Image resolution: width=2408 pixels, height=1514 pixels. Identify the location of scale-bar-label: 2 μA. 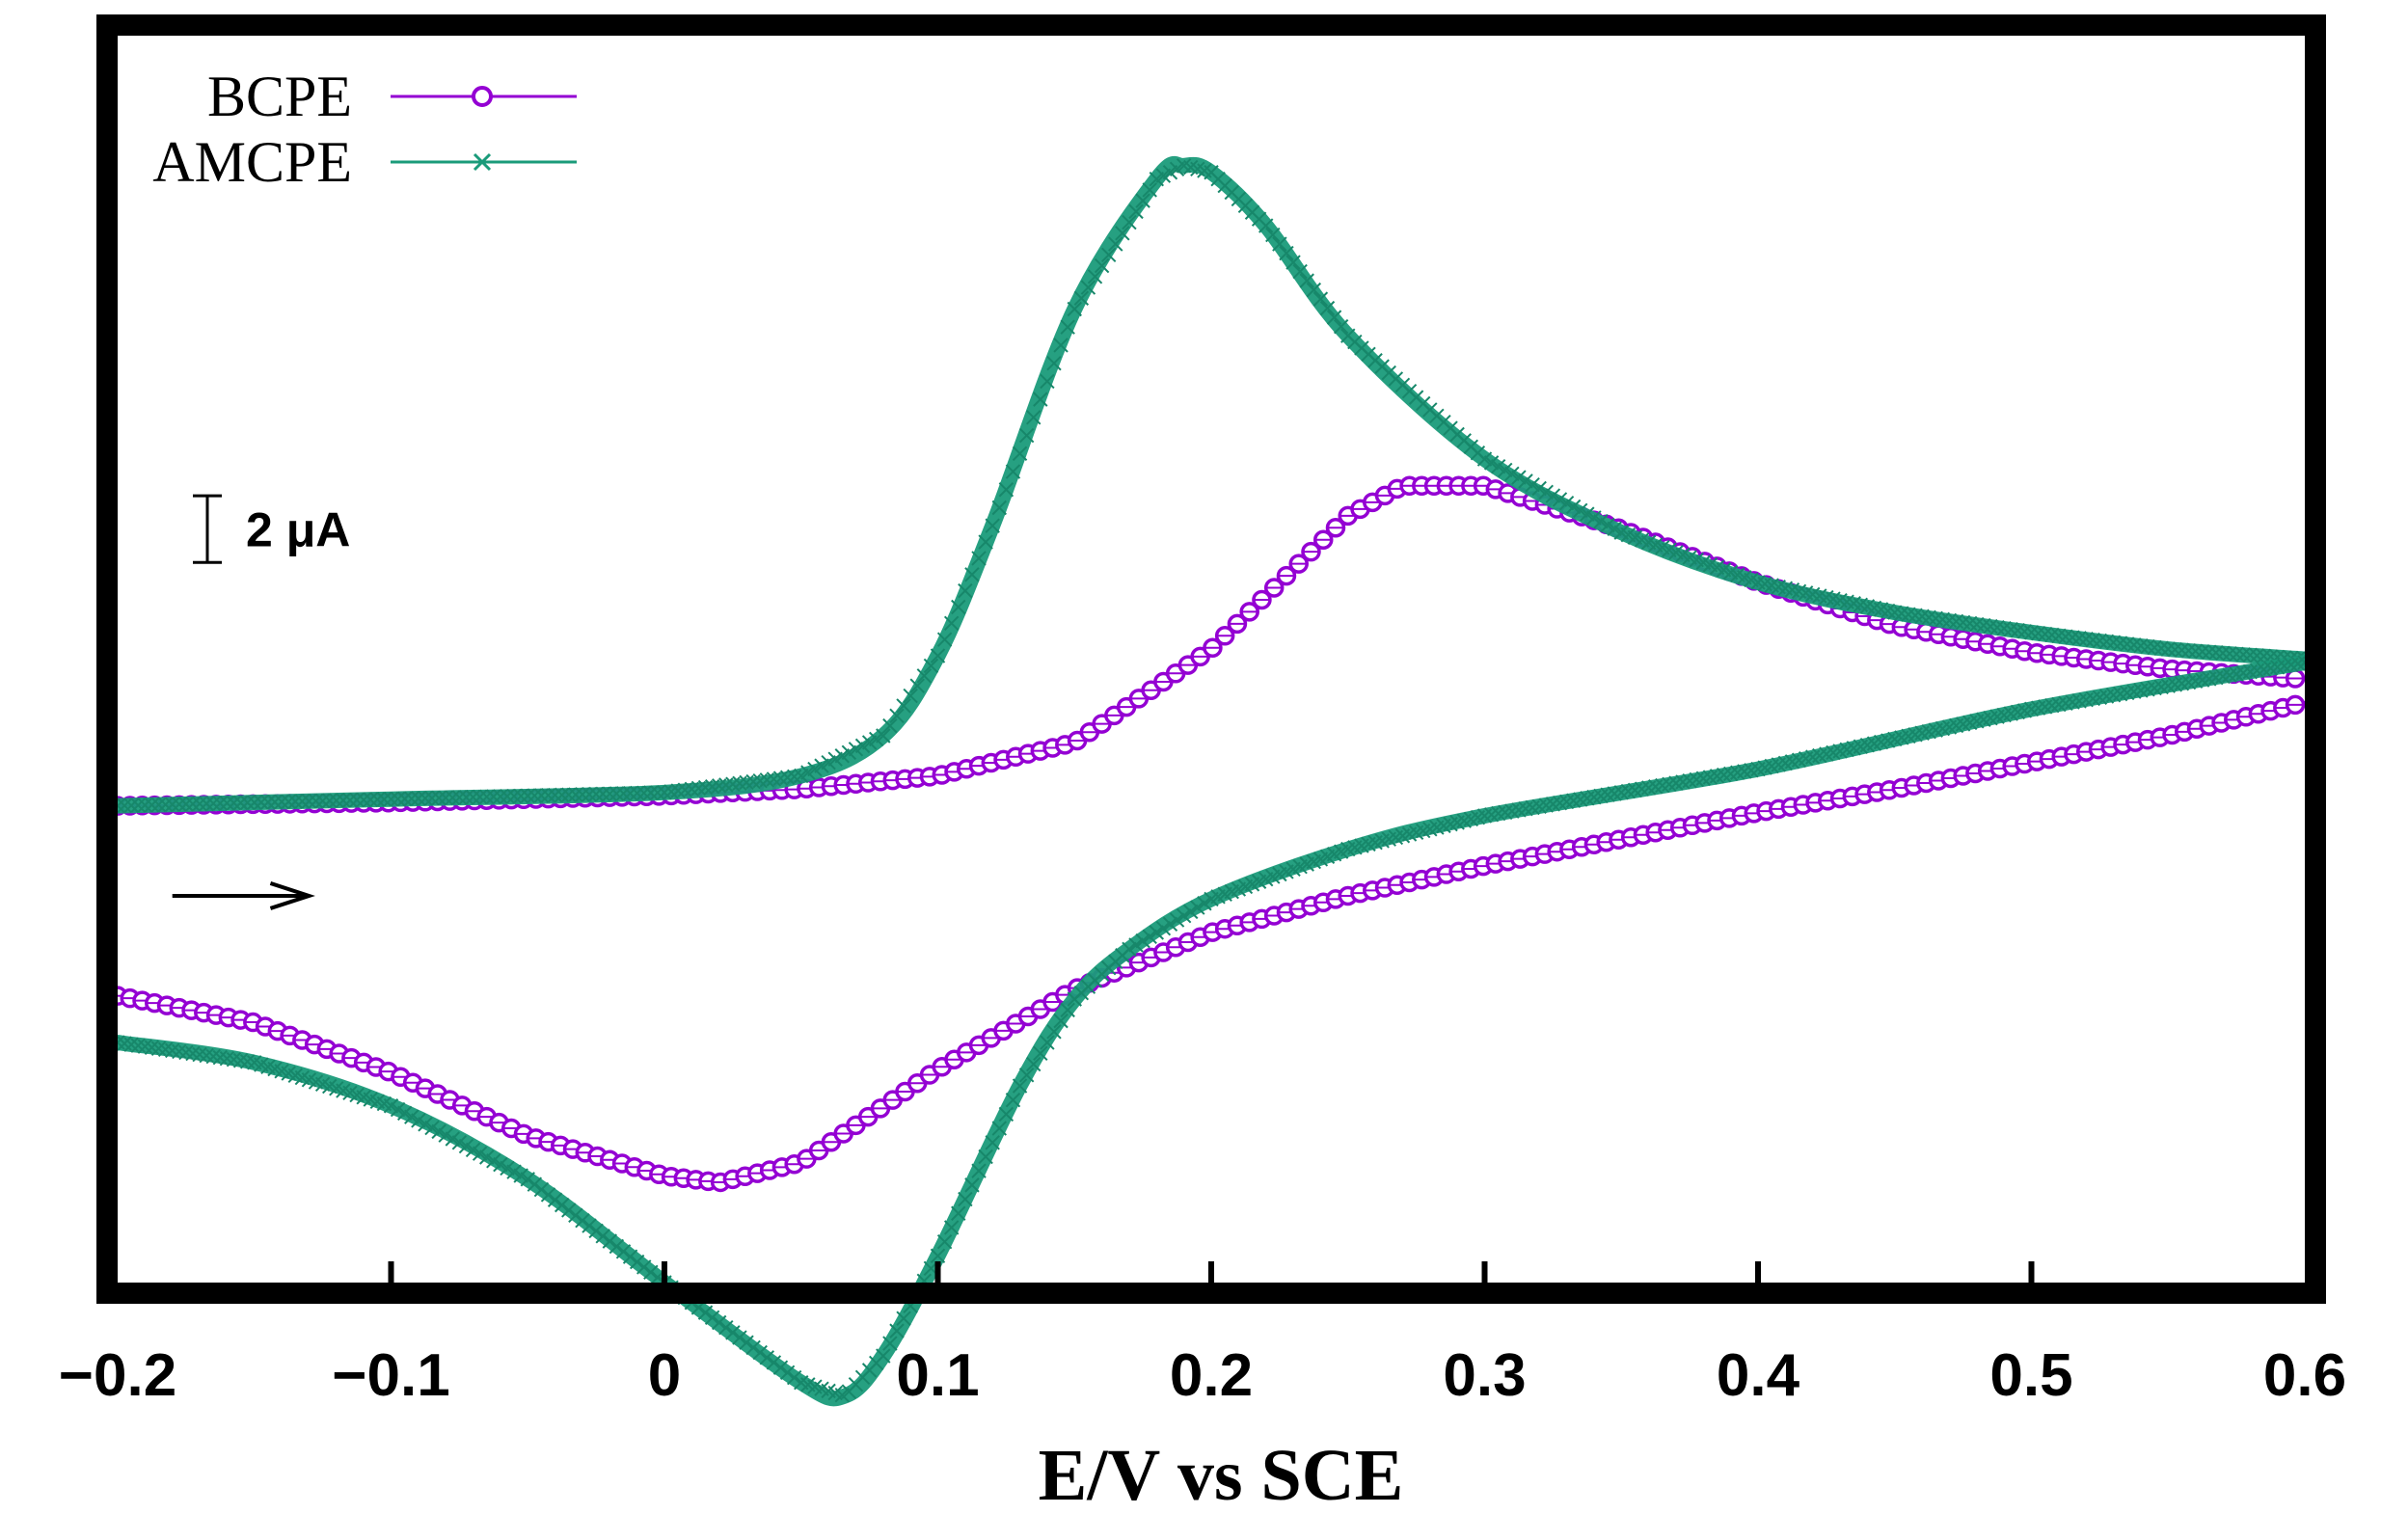
(298, 530).